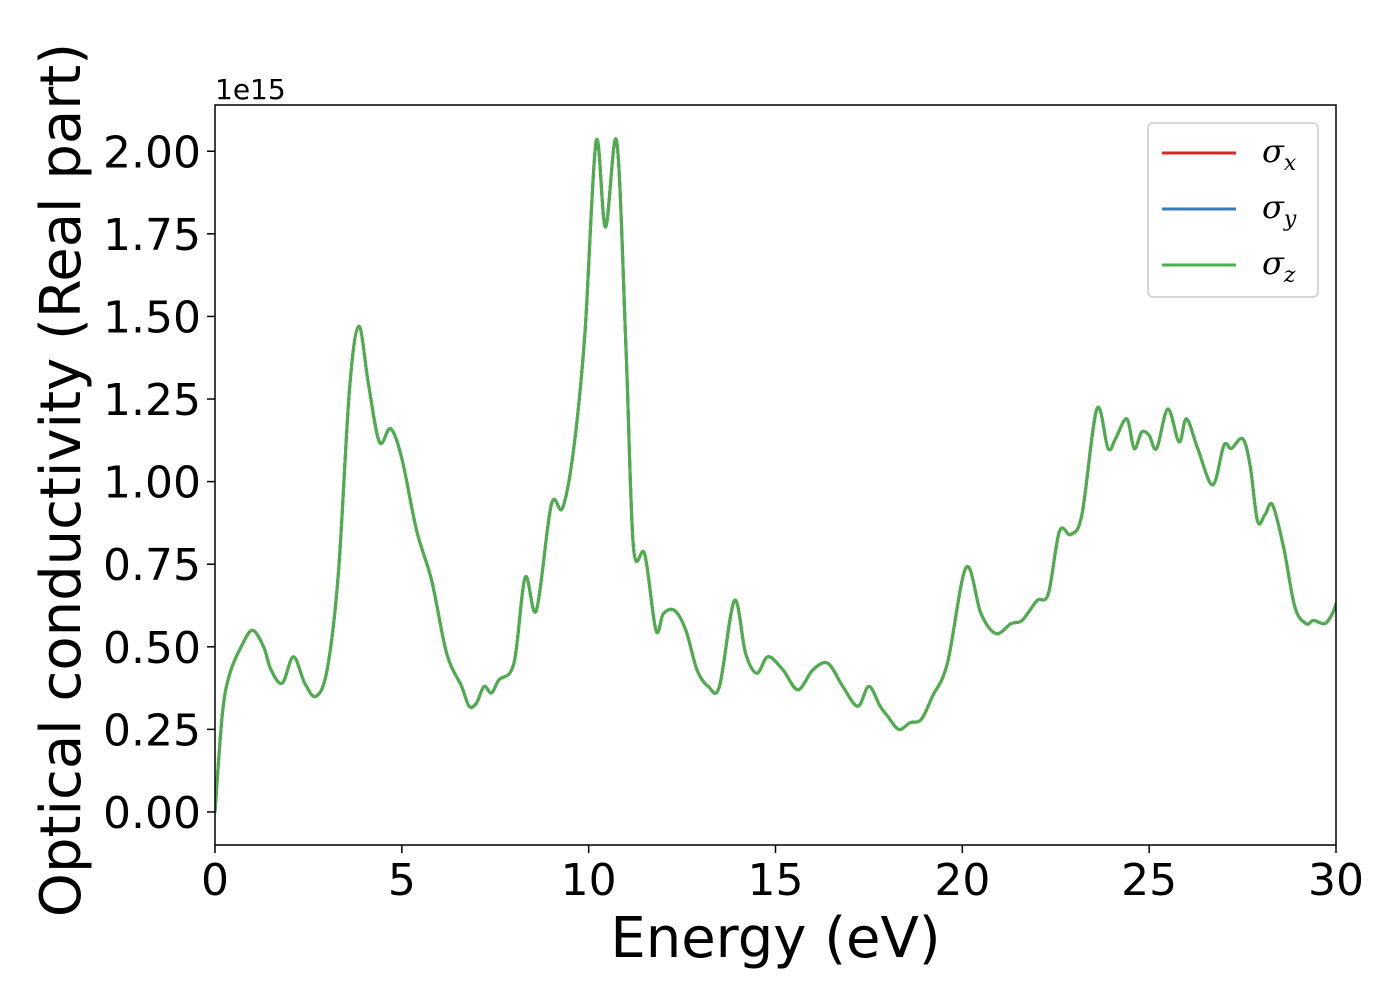  I want to click on x-tick-label: 30, so click(1336, 880).